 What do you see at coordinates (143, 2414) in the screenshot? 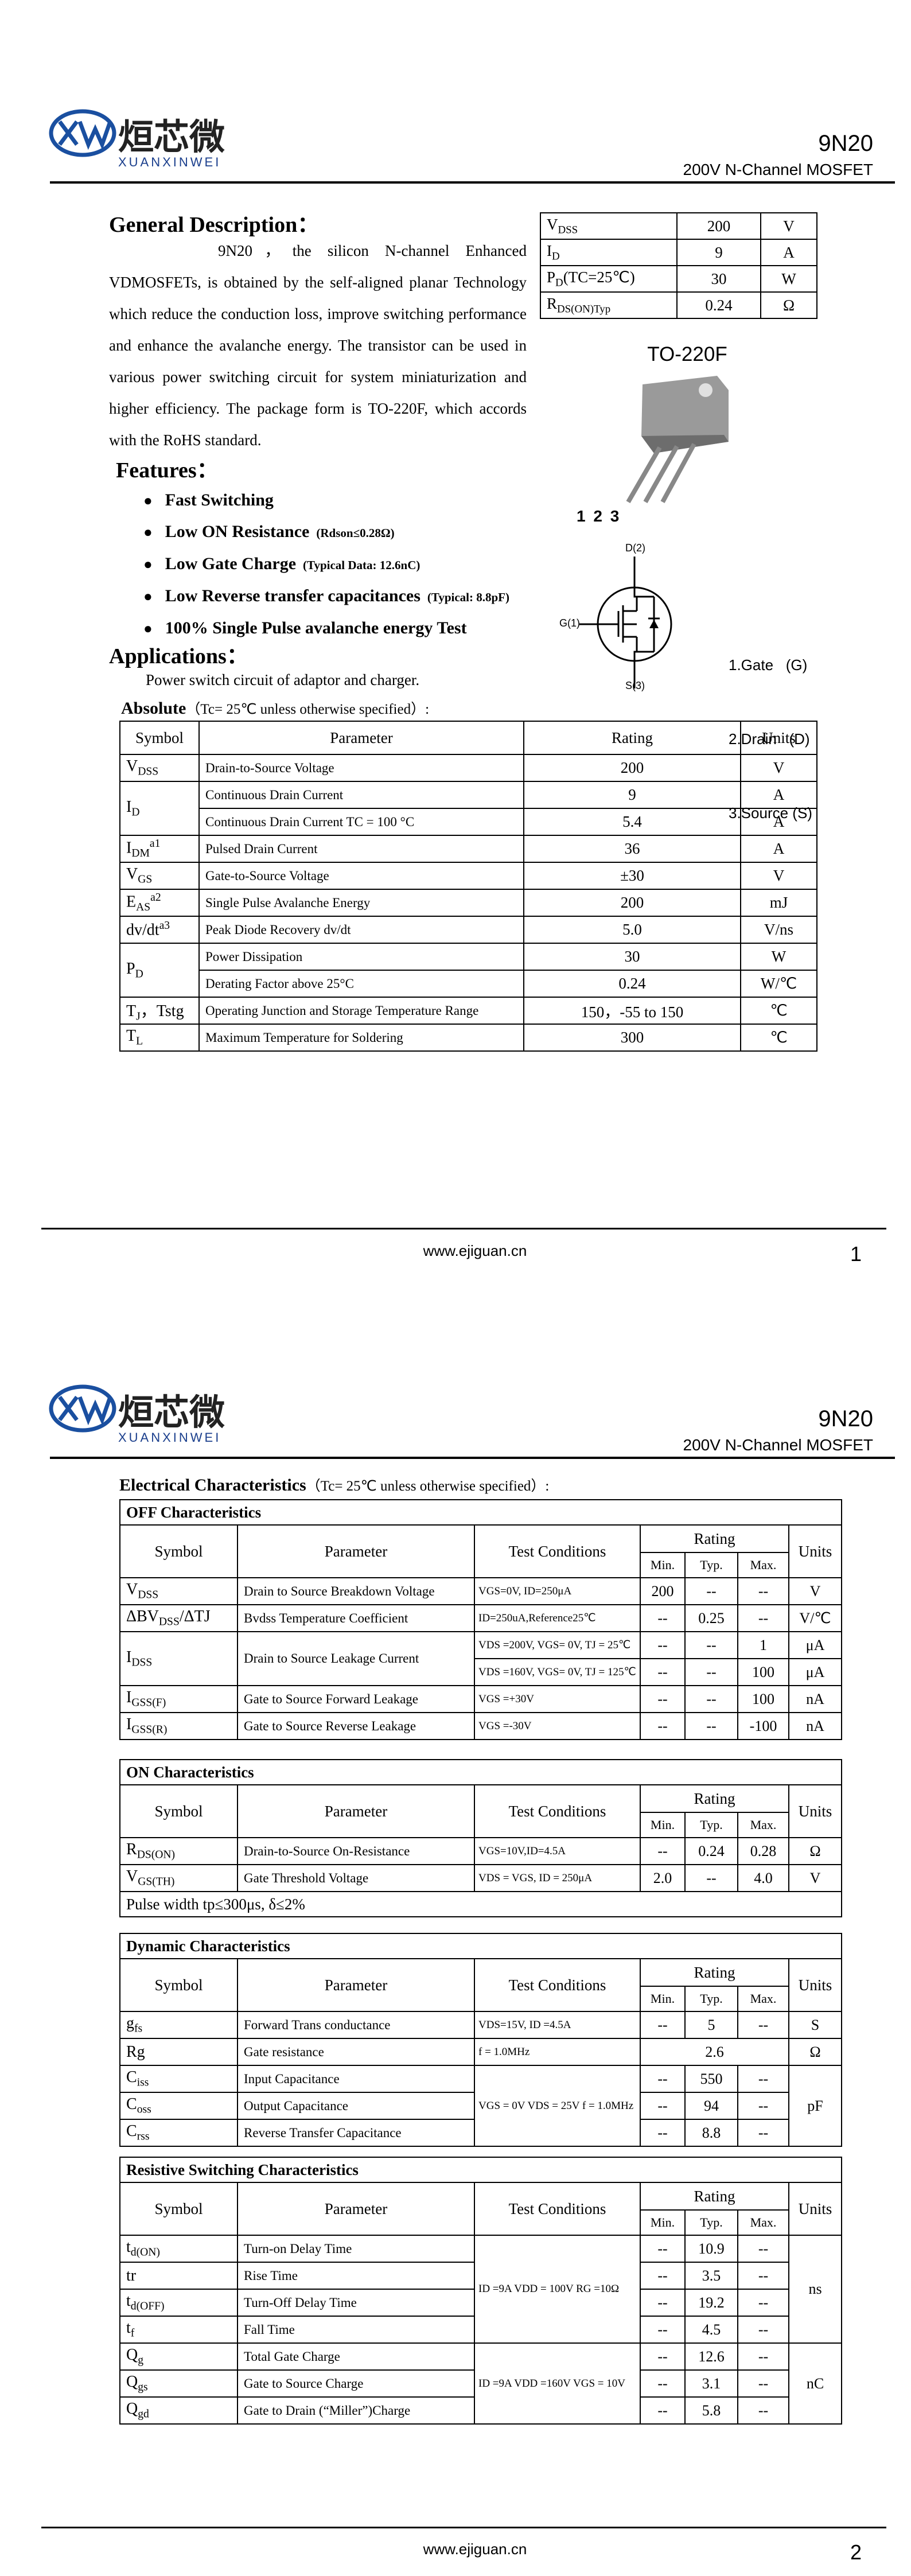
I see `cell-text: gd` at bounding box center [143, 2414].